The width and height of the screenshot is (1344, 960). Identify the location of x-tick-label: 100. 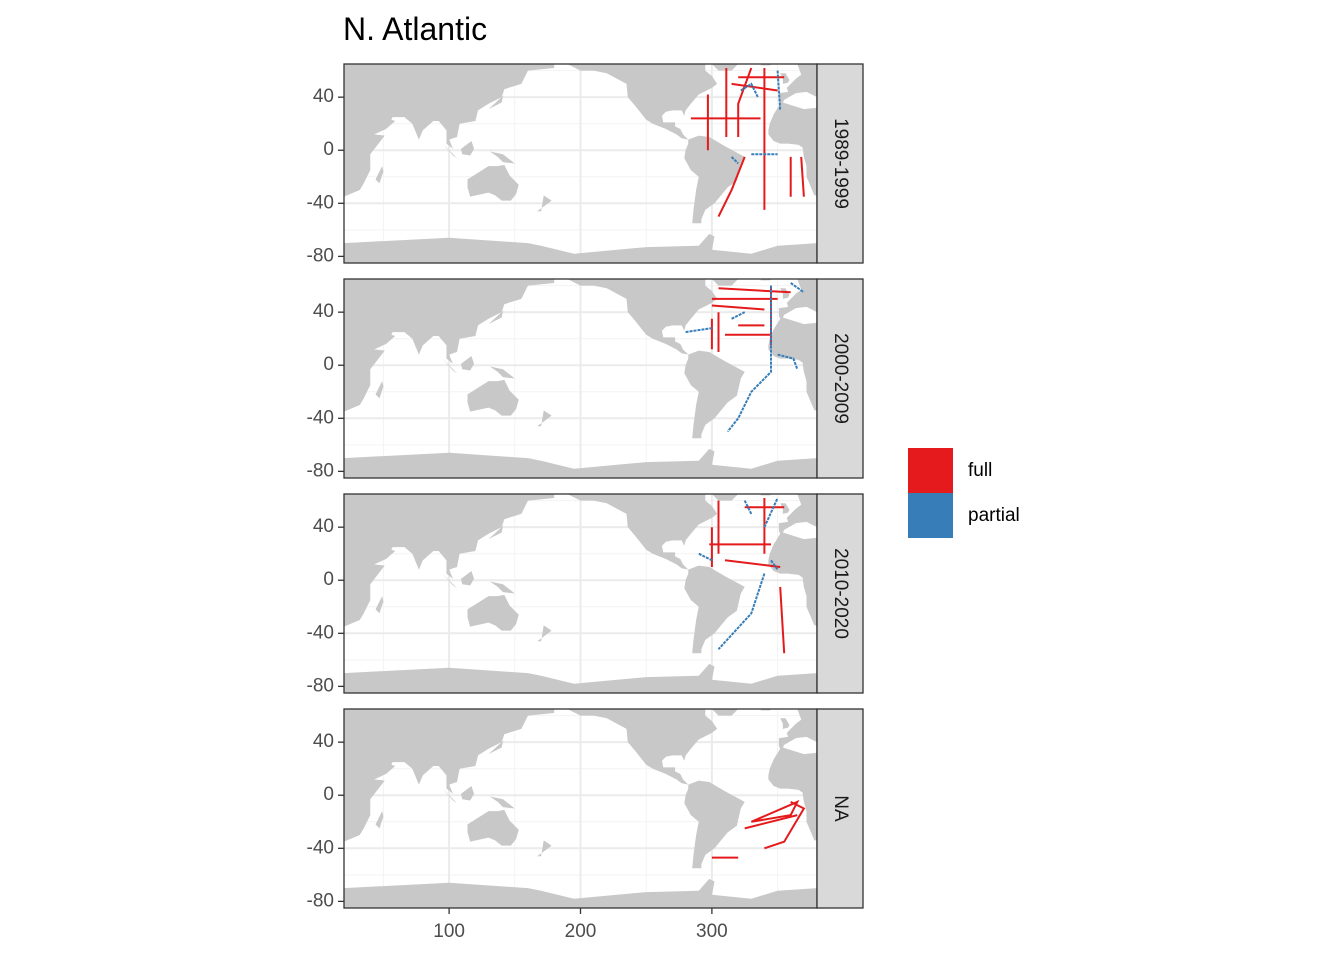
(449, 931).